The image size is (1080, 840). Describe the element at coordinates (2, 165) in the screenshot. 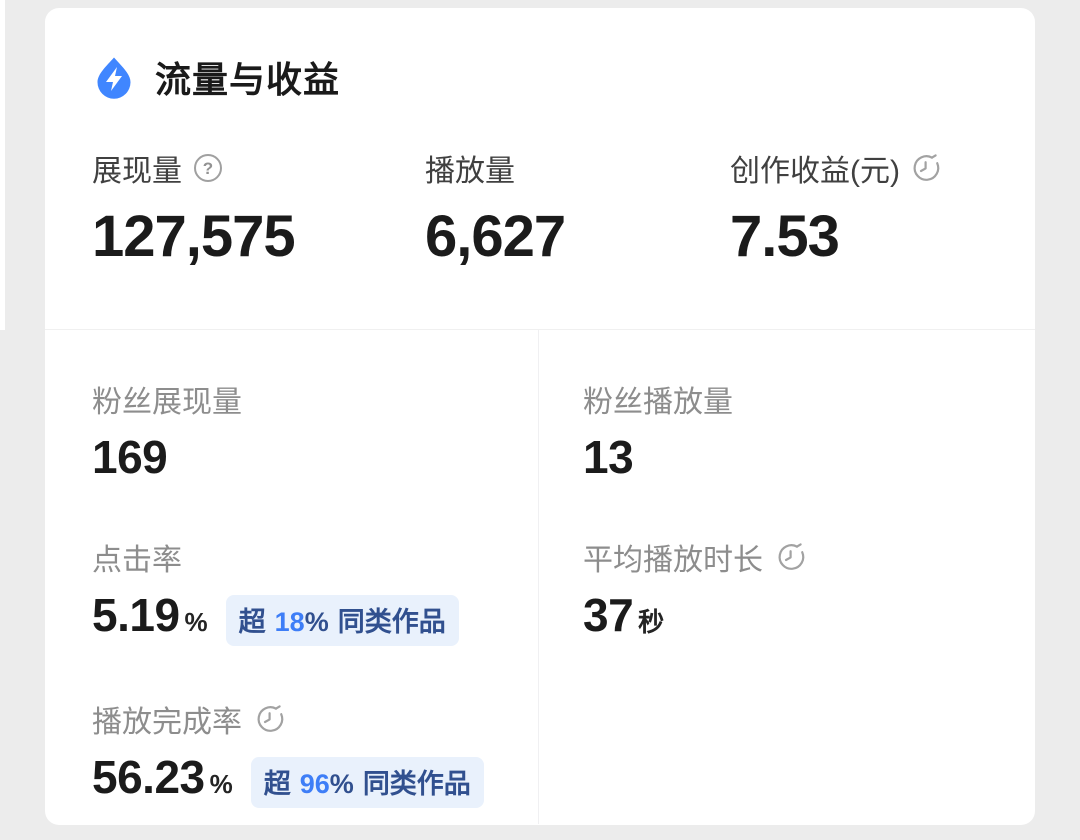

I see `left-edge-sliver` at that location.